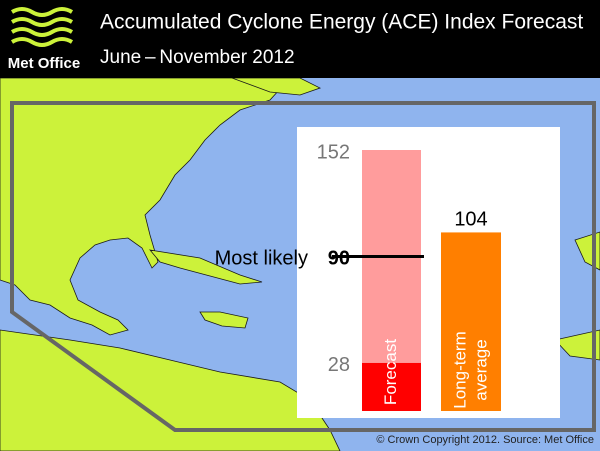 This screenshot has width=600, height=451. What do you see at coordinates (44, 63) in the screenshot?
I see `logo-text: Met Office` at bounding box center [44, 63].